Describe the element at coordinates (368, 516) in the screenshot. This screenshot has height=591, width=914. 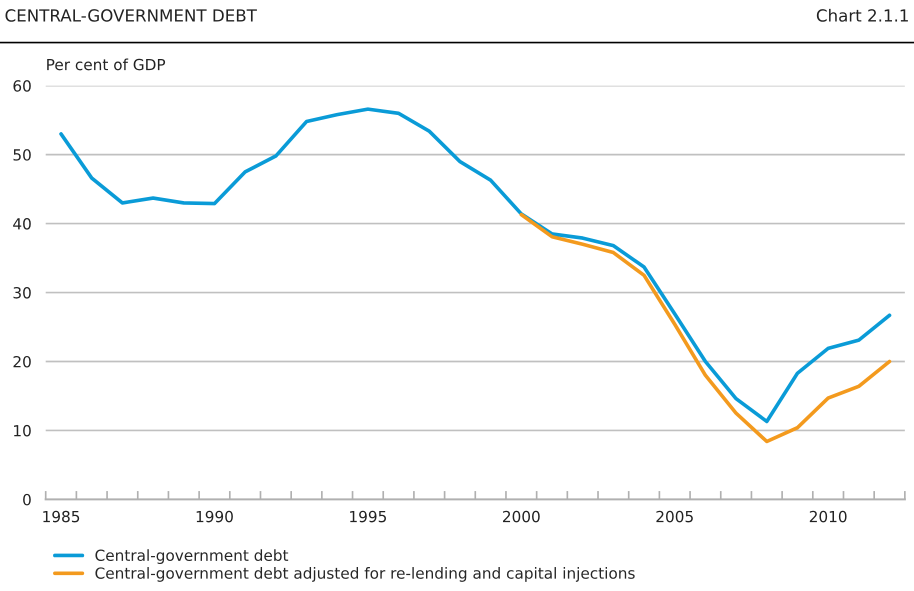
I see `x-tick-label: 1995` at that location.